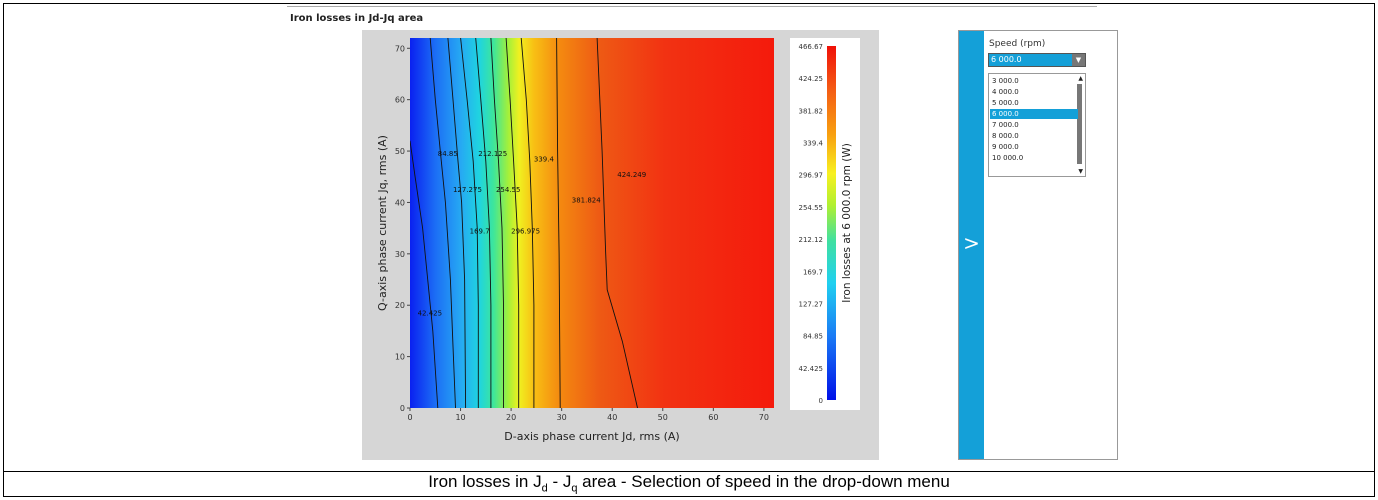  I want to click on colorbar-tick-label: 0, so click(821, 401).